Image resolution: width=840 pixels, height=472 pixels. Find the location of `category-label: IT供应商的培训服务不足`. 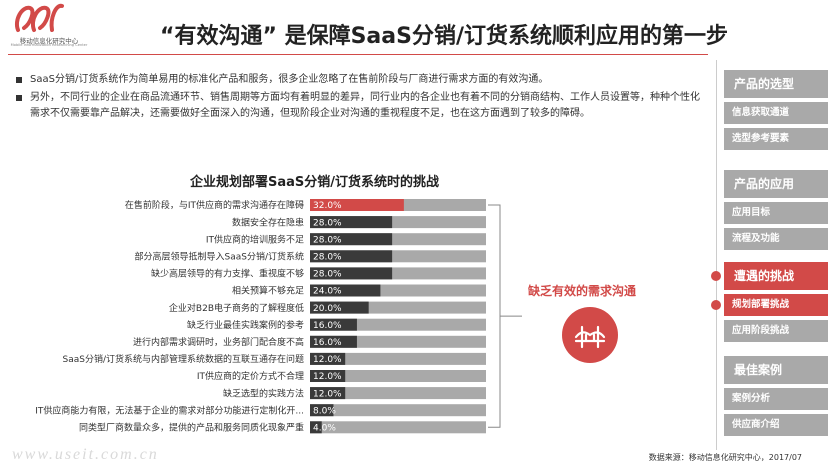

category-label: IT供应商的培训服务不足 is located at coordinates (255, 239).